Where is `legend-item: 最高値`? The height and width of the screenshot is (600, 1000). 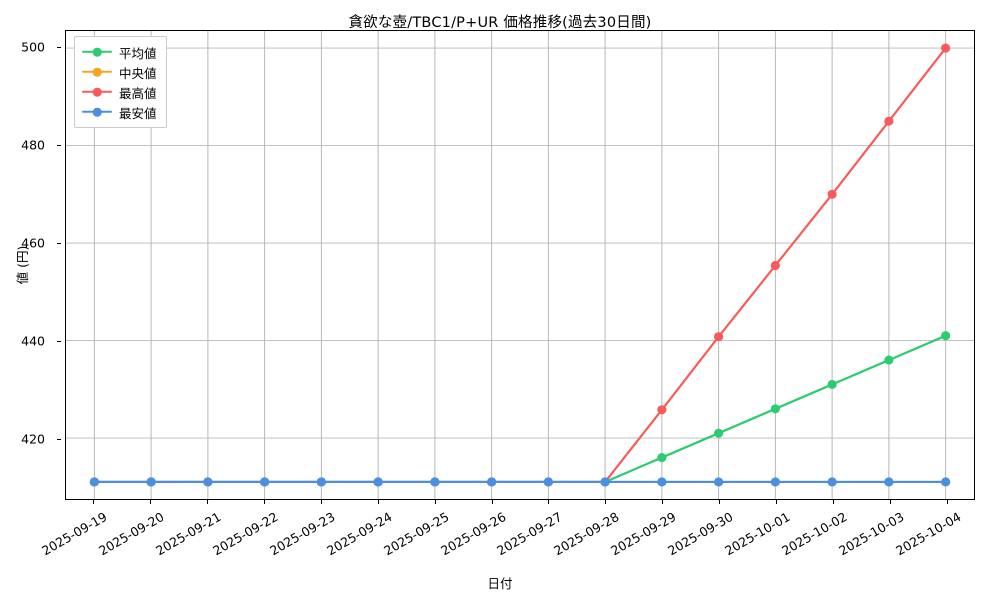 legend-item: 最高値 is located at coordinates (119, 92).